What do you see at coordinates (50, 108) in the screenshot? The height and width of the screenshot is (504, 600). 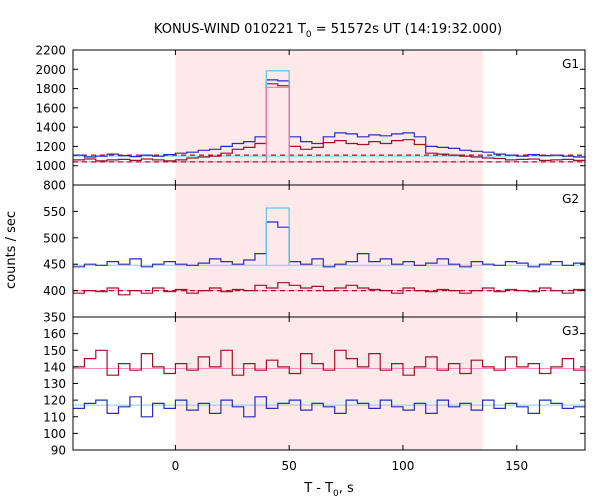 I see `y-tick-label: 1600` at bounding box center [50, 108].